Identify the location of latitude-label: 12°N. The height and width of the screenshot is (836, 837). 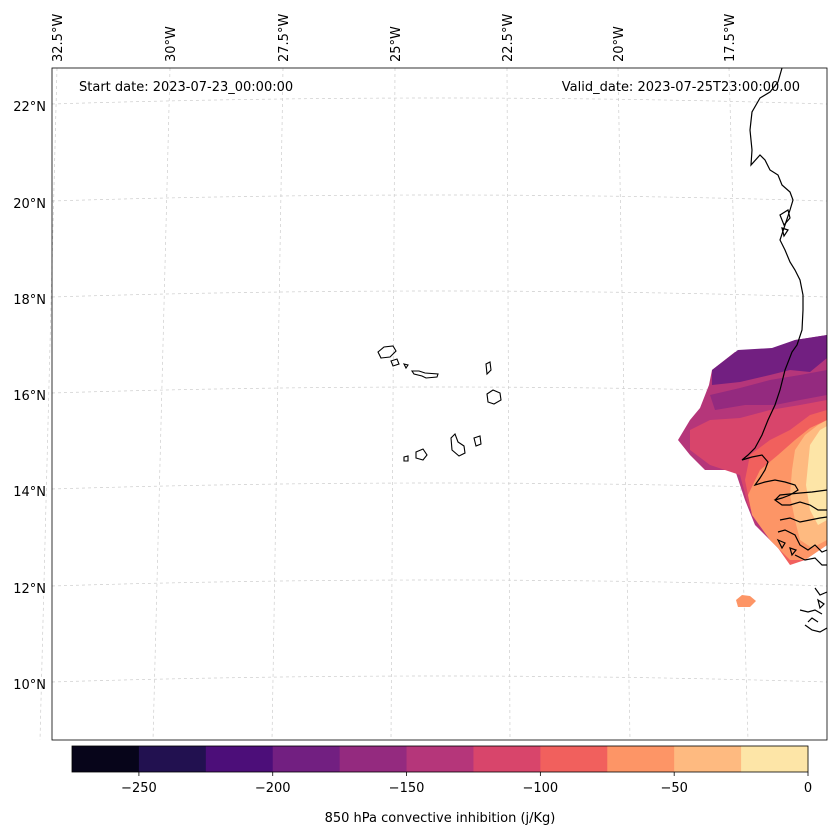
(29, 589).